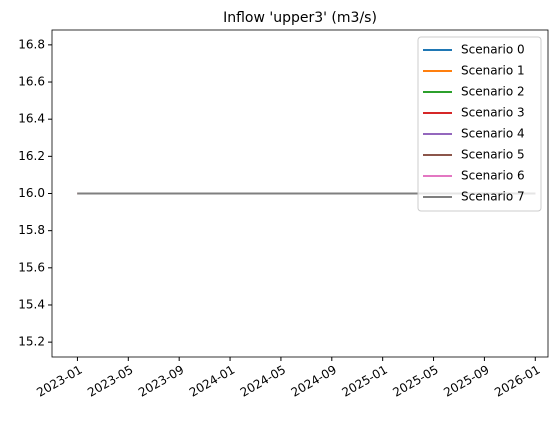  I want to click on y-tick-label: 16.0, so click(31, 193).